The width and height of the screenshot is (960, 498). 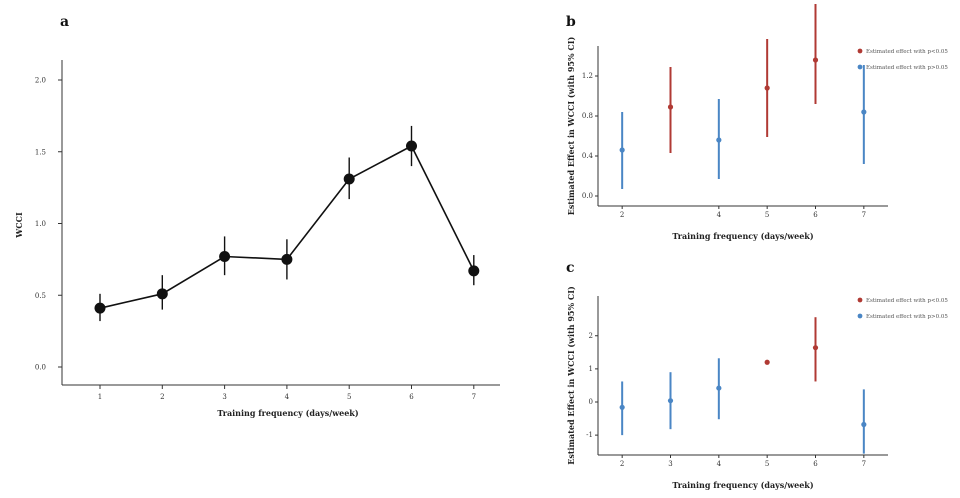 I want to click on panel-b-legend-item-sig: Estimated effect with p<0.05, so click(x=907, y=52).